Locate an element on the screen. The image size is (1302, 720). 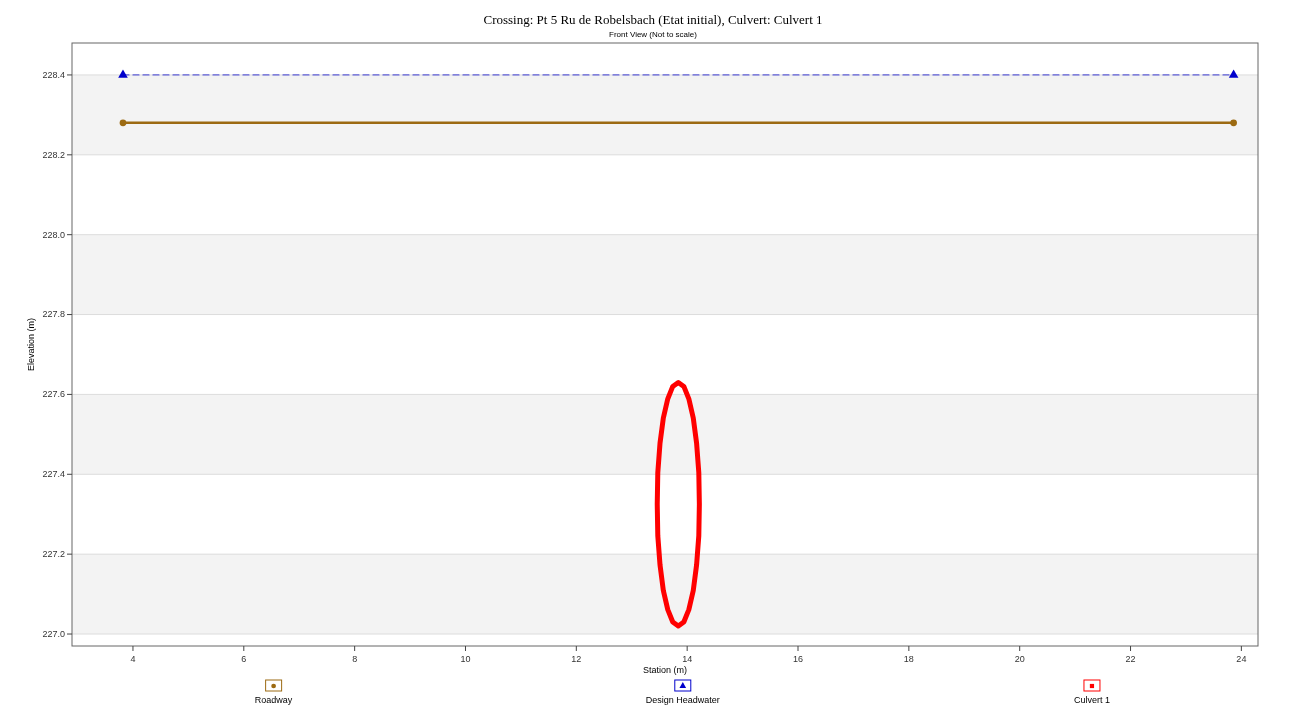
y-tick-label: 227.8 is located at coordinates (53, 314).